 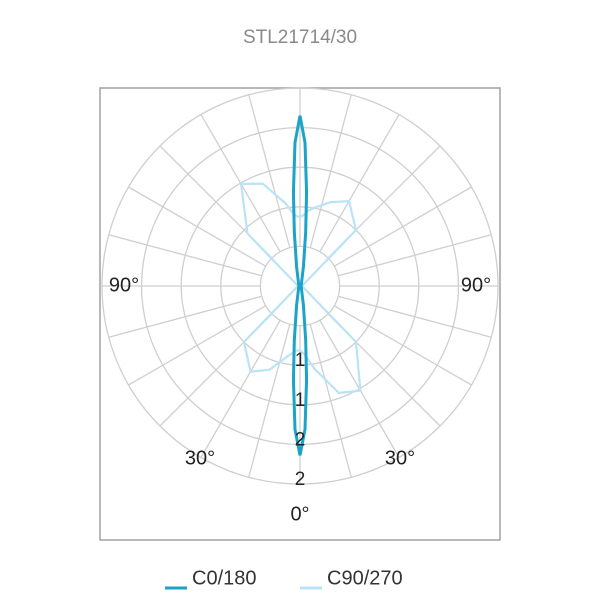 I want to click on plot, so click(x=300, y=285).